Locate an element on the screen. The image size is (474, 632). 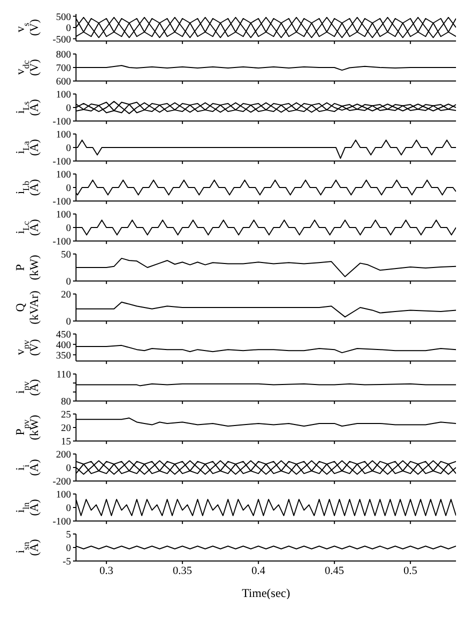
y-tick-label: 50 is located at coordinates (66, 255).